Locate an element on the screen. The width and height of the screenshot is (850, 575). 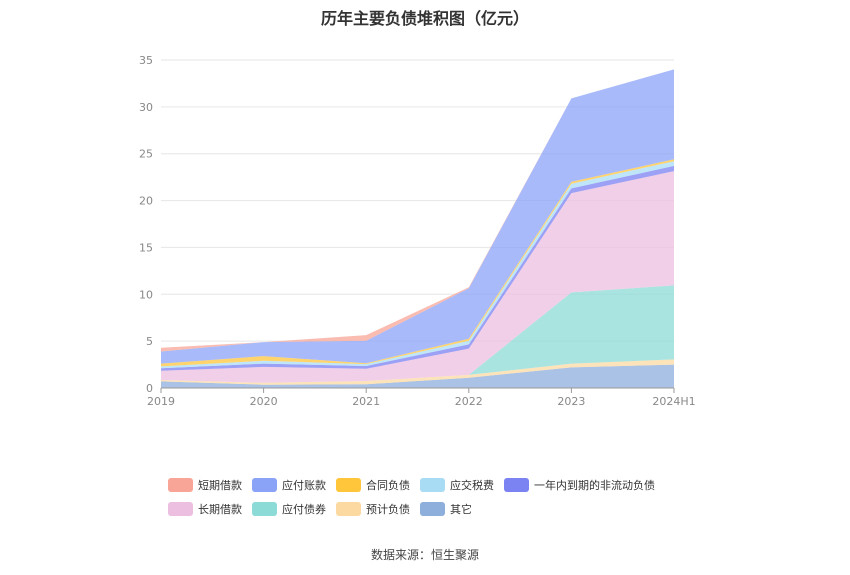
legend-label: 应付账款 is located at coordinates (304, 485).